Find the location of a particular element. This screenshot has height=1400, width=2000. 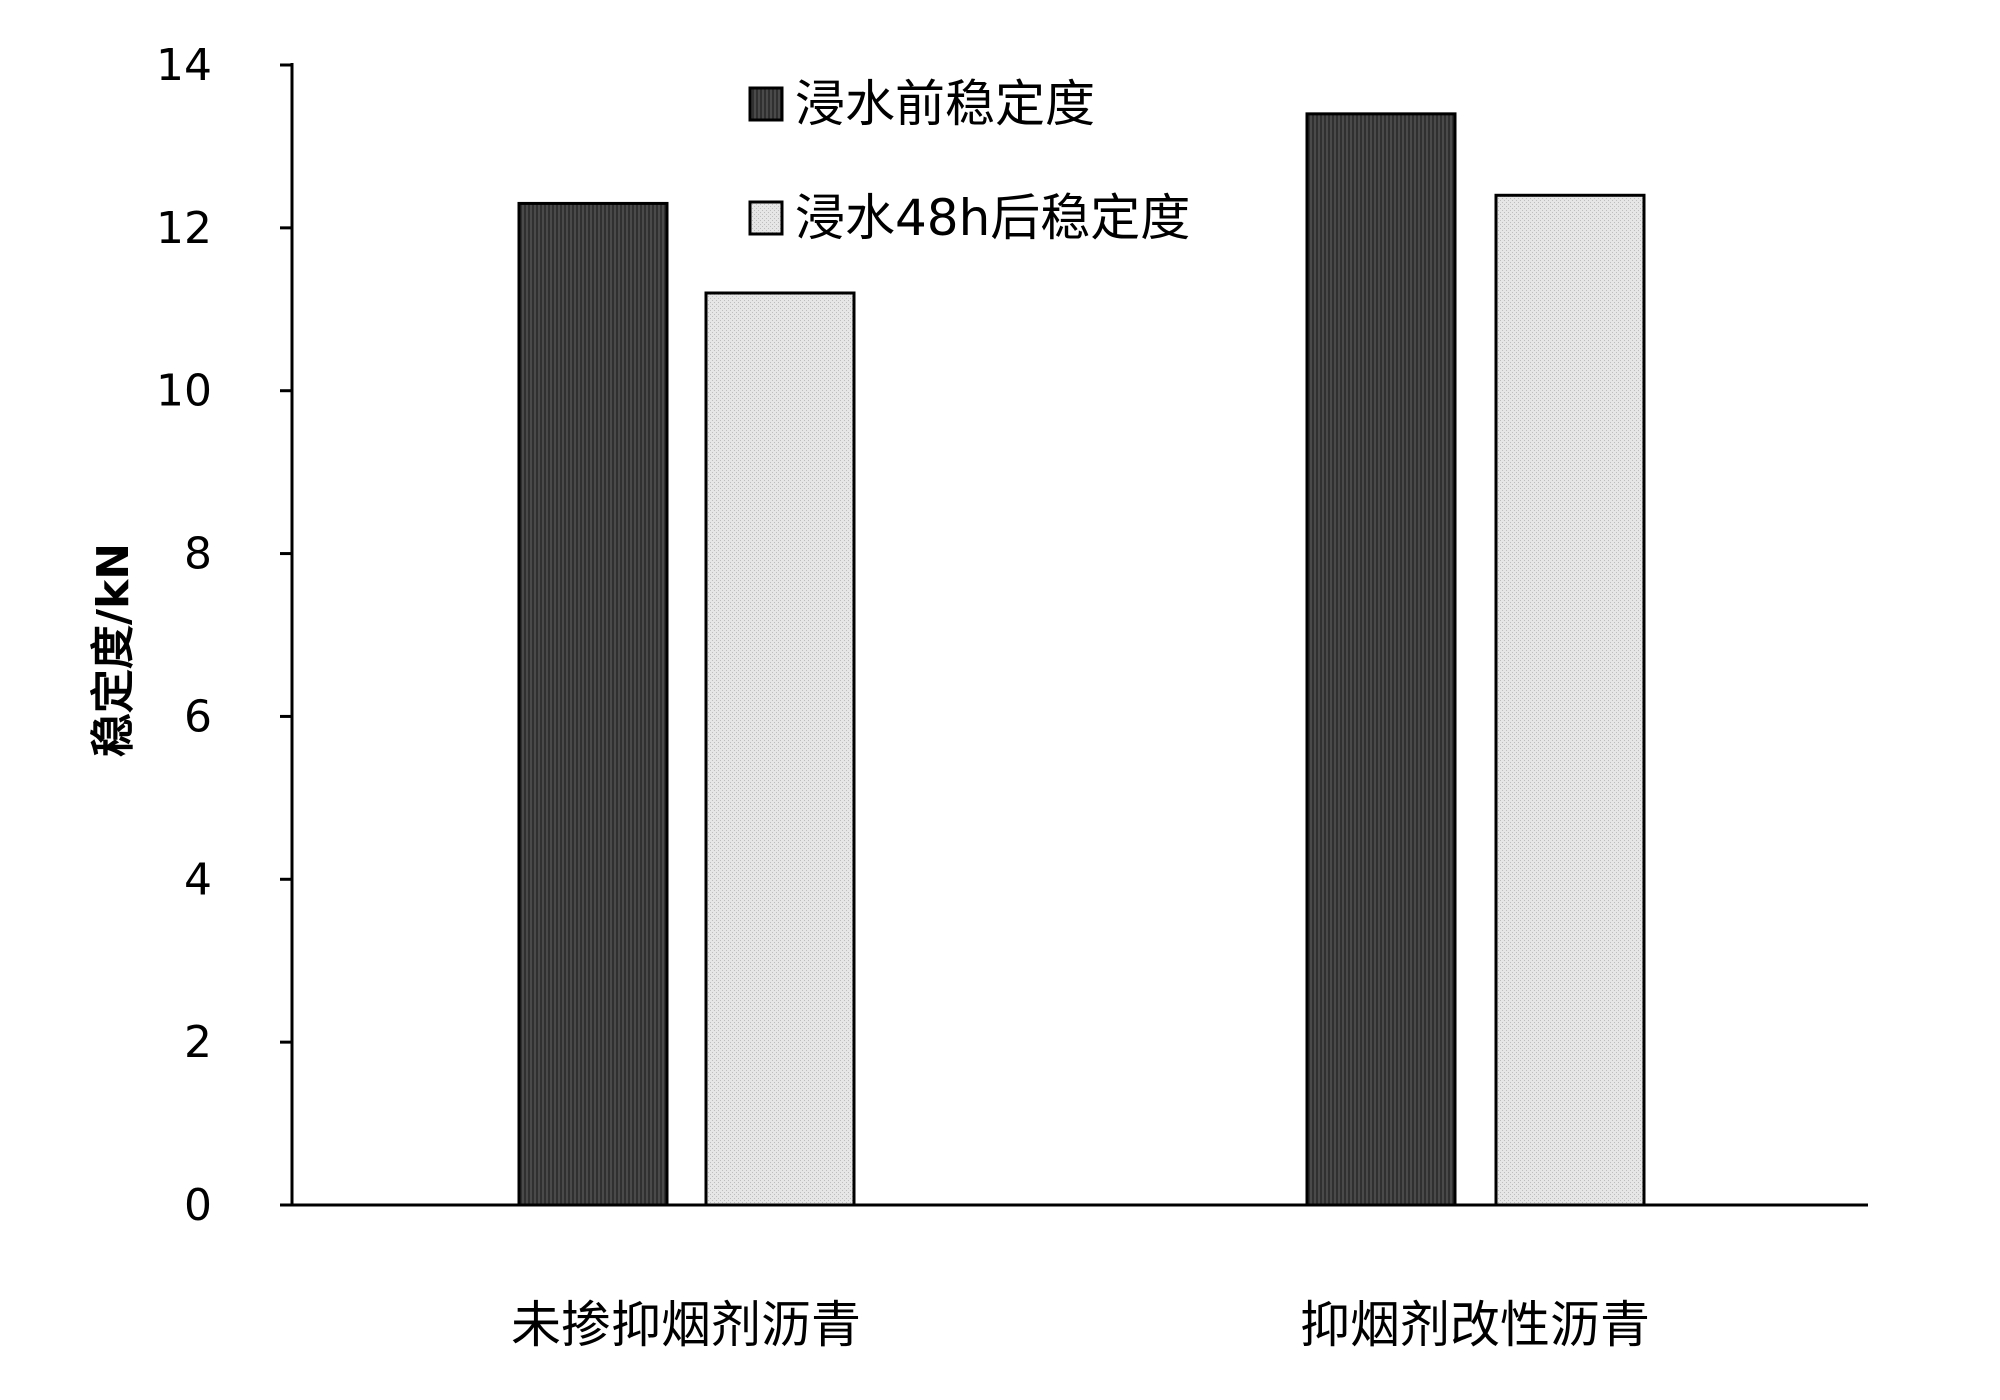

y-axis-label: 稳定度/kN is located at coordinates (113, 650).